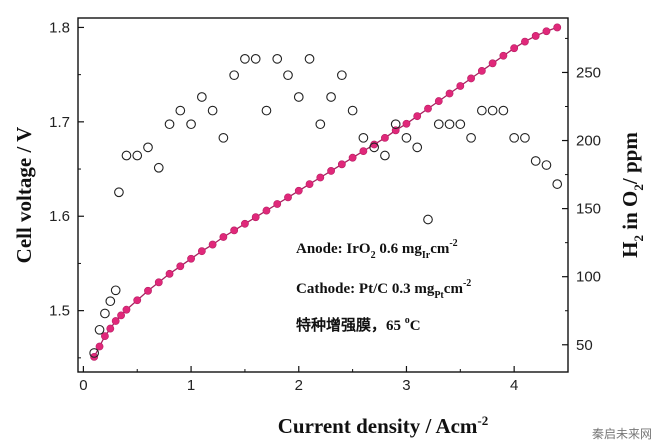  What do you see at coordinates (333, 249) in the screenshot?
I see `annotation-part: Anode: IrO` at bounding box center [333, 249].